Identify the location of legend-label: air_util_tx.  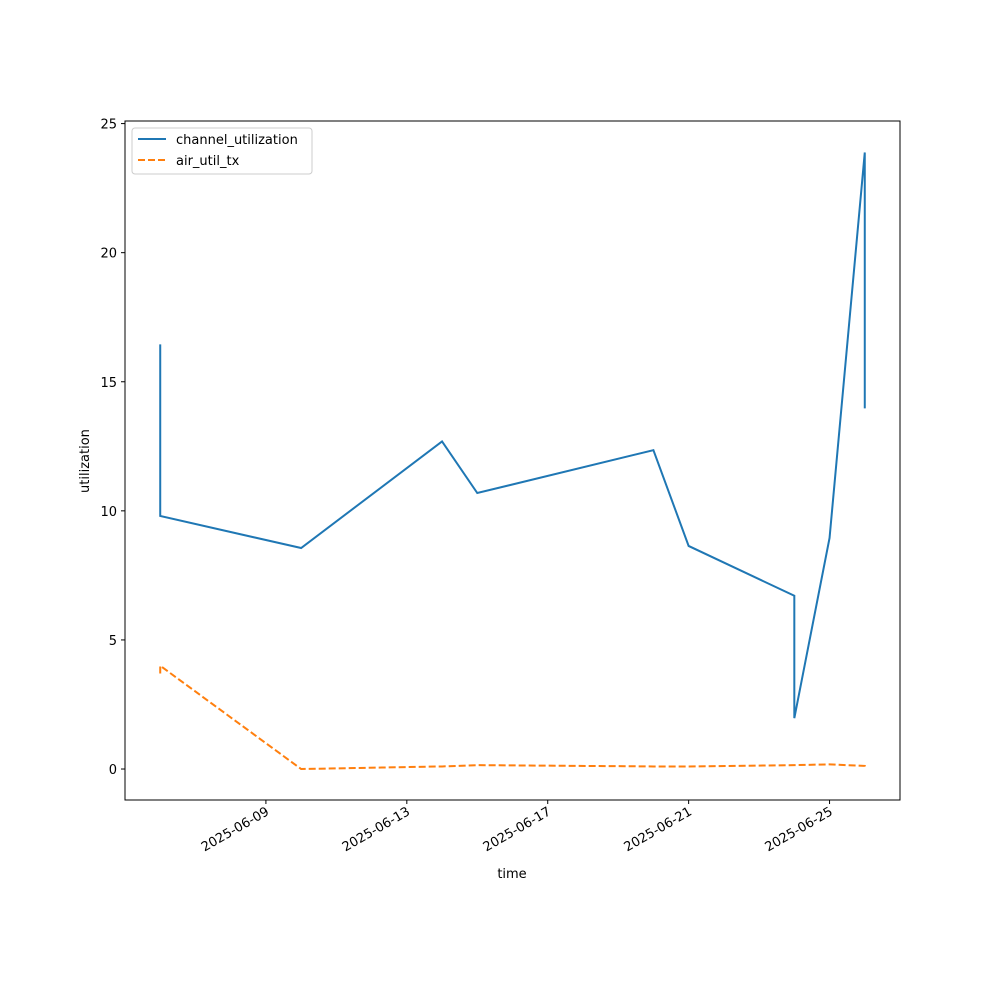
(208, 161).